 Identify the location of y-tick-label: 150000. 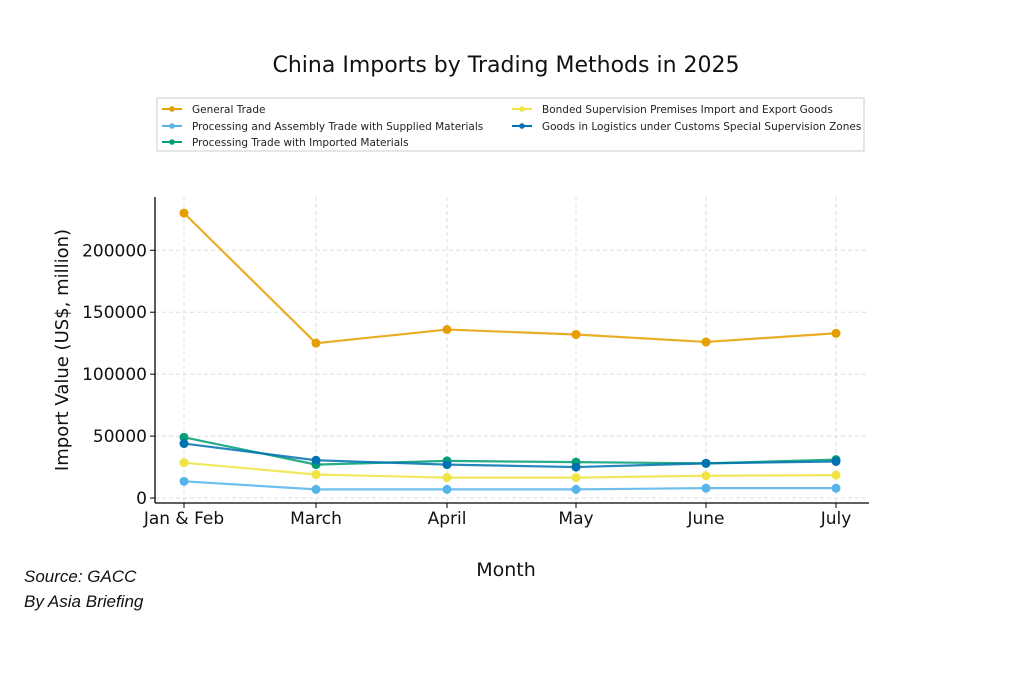
(114, 313).